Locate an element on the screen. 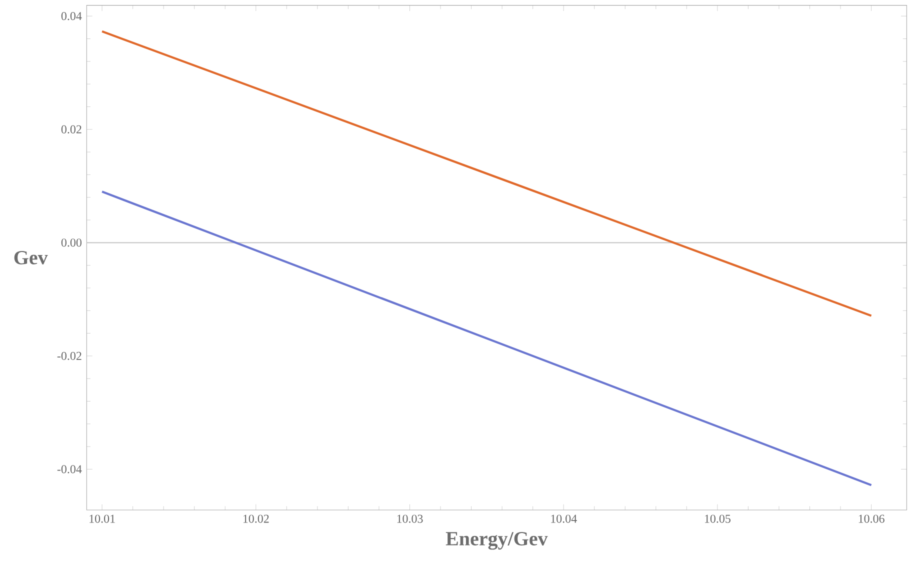 This screenshot has height=572, width=908. y-tick-label: 0.02 is located at coordinates (71, 129).